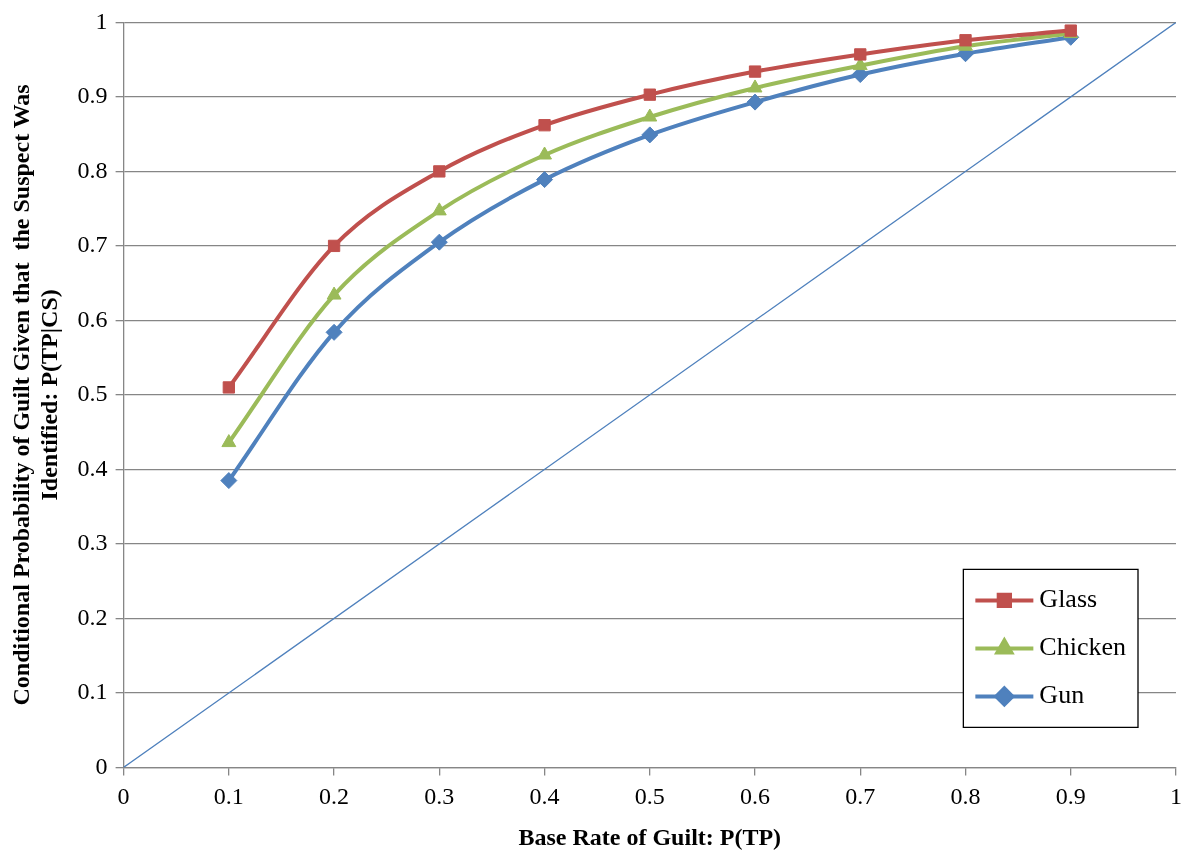 This screenshot has width=1190, height=861. What do you see at coordinates (439, 796) in the screenshot?
I see `x-tick-label: 0.3` at bounding box center [439, 796].